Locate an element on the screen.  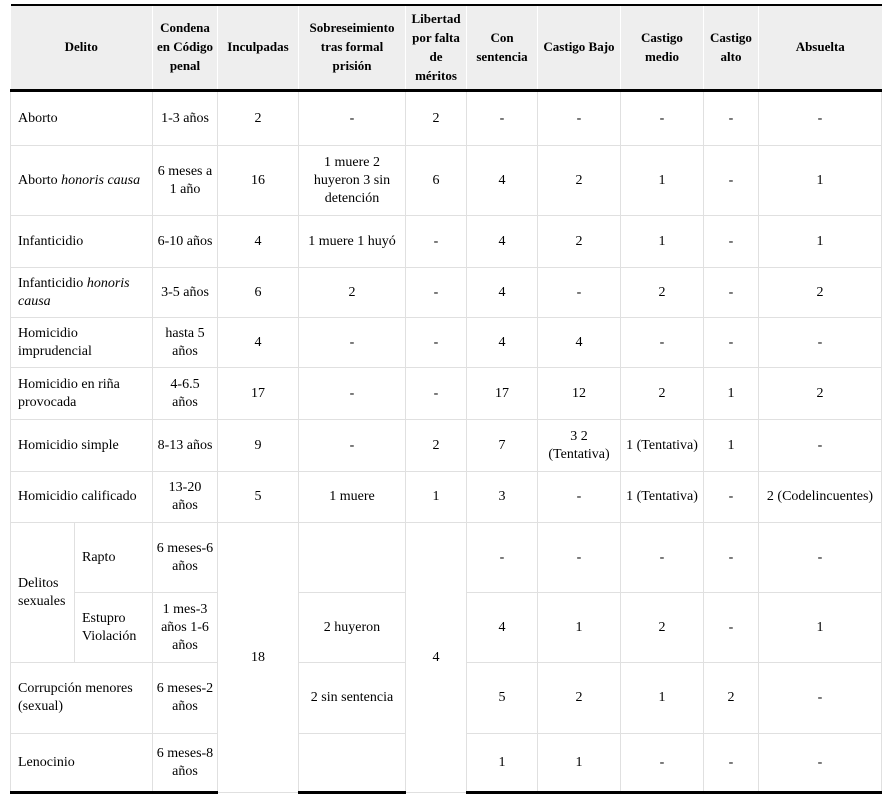
delito-cell: Corrupción menores (sexual) is located at coordinates (81, 698).